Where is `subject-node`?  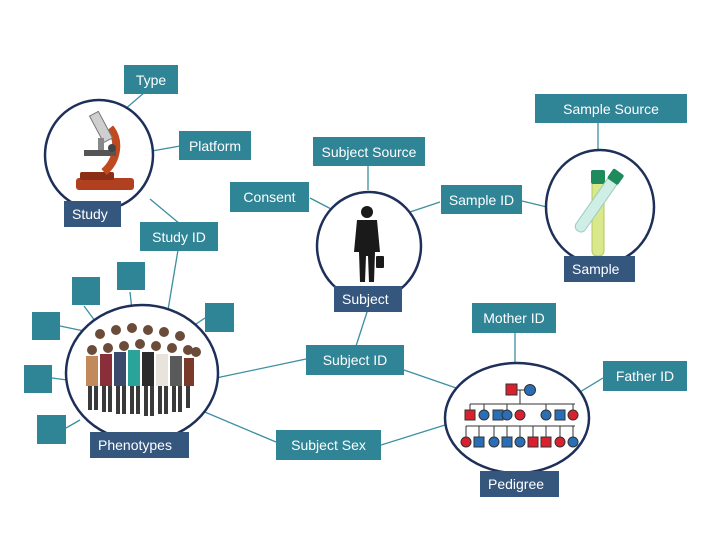
subject-node is located at coordinates (369, 246).